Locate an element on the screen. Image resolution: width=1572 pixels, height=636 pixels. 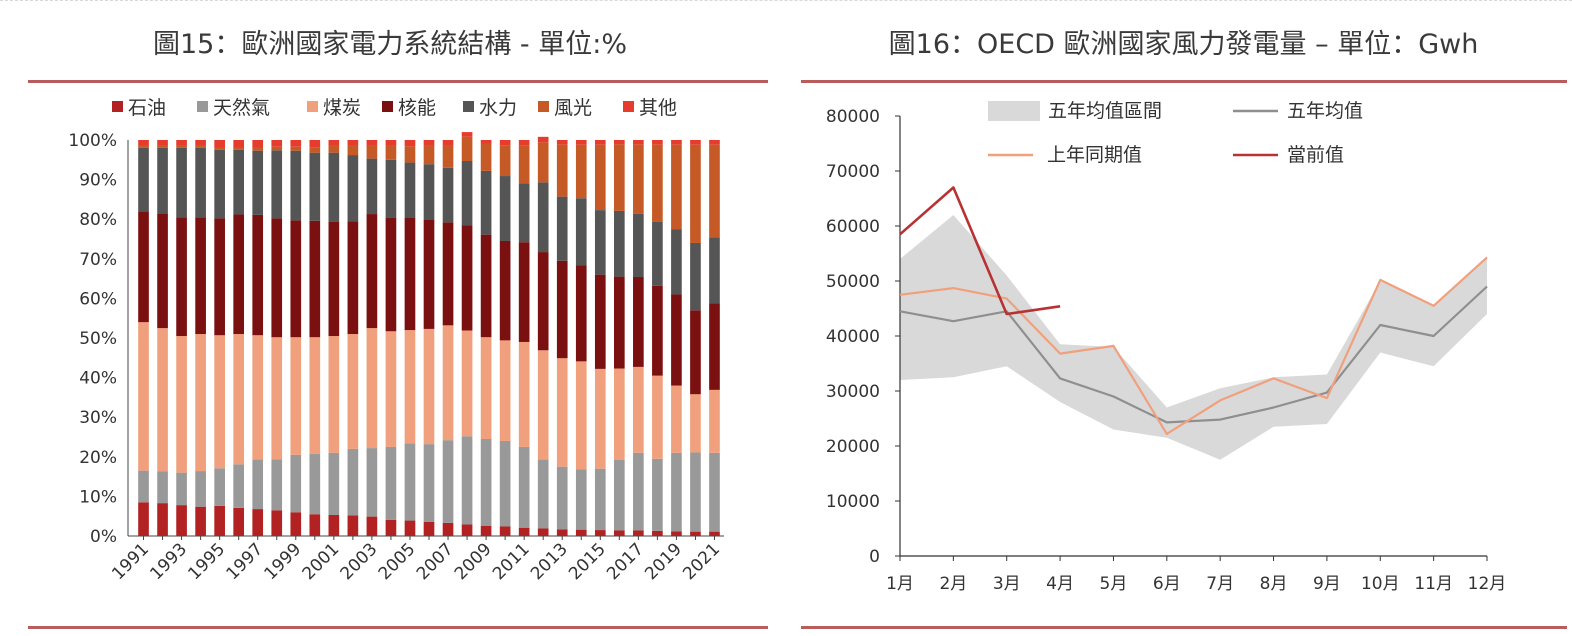
legend-label-1: 上年同期值 is located at coordinates (1094, 155).